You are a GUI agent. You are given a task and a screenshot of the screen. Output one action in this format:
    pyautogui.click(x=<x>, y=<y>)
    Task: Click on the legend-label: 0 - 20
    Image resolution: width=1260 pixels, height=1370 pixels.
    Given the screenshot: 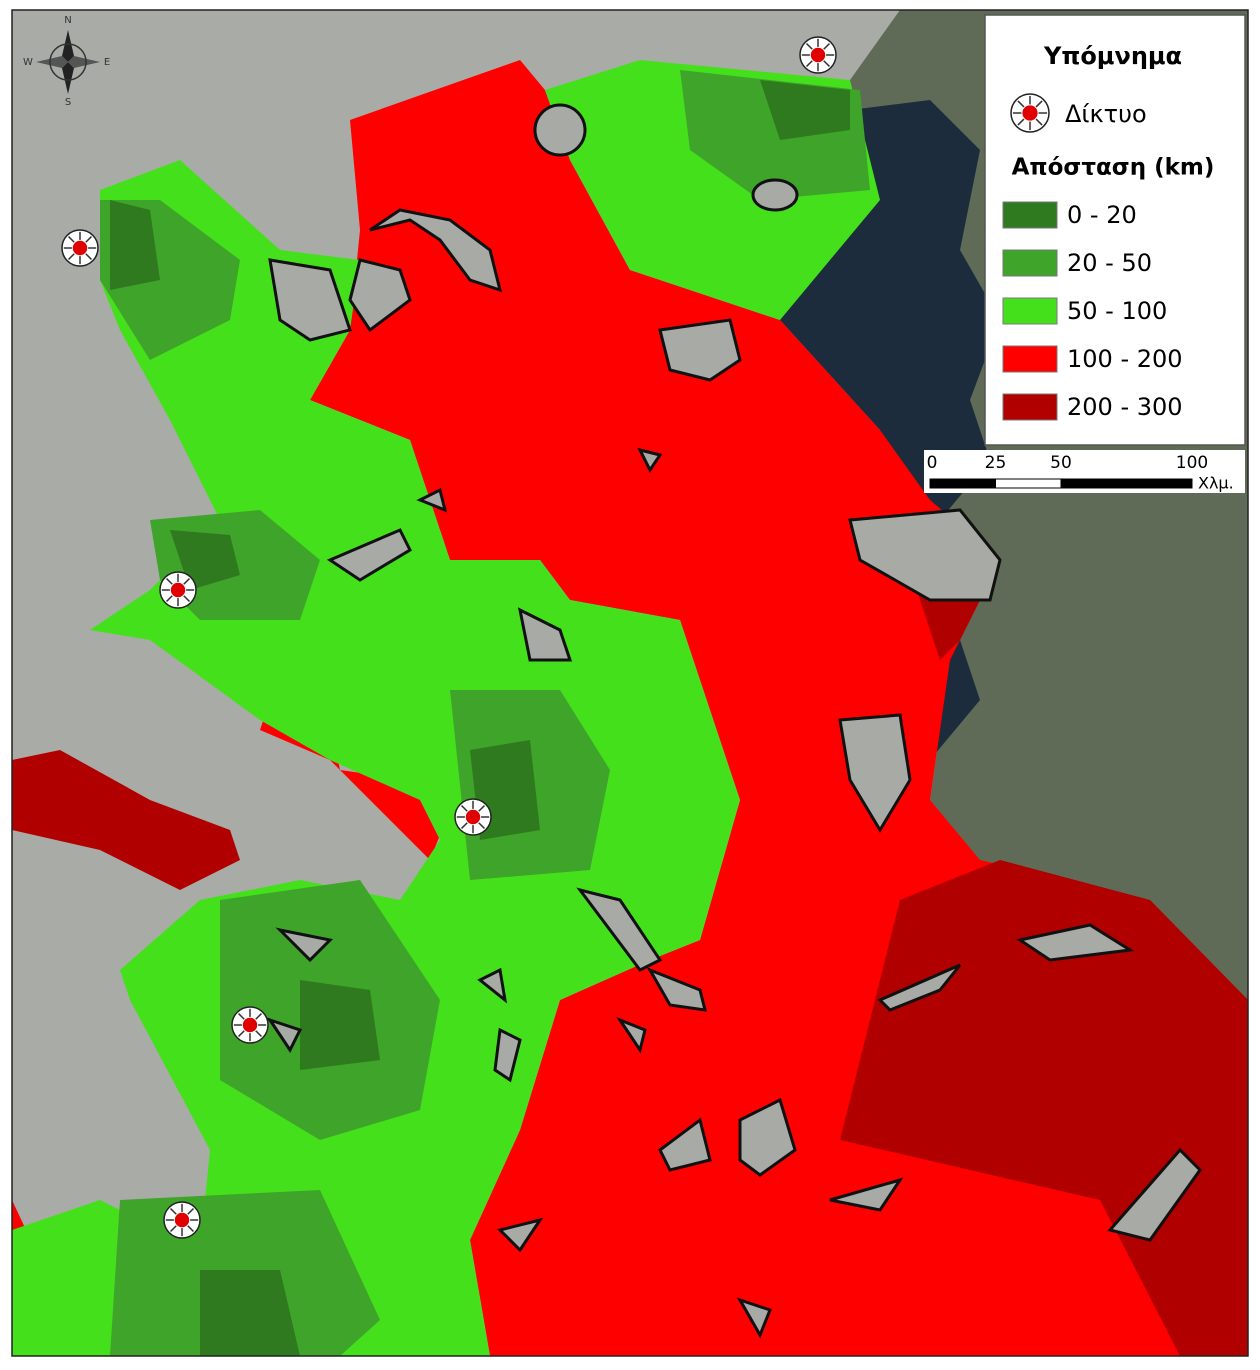 What is the action you would take?
    pyautogui.click(x=1102, y=215)
    